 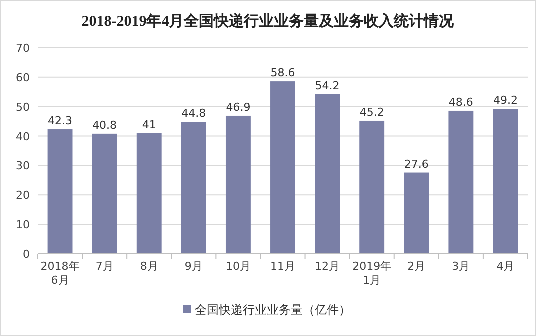 I want to click on data-label: 44.8, so click(x=194, y=113).